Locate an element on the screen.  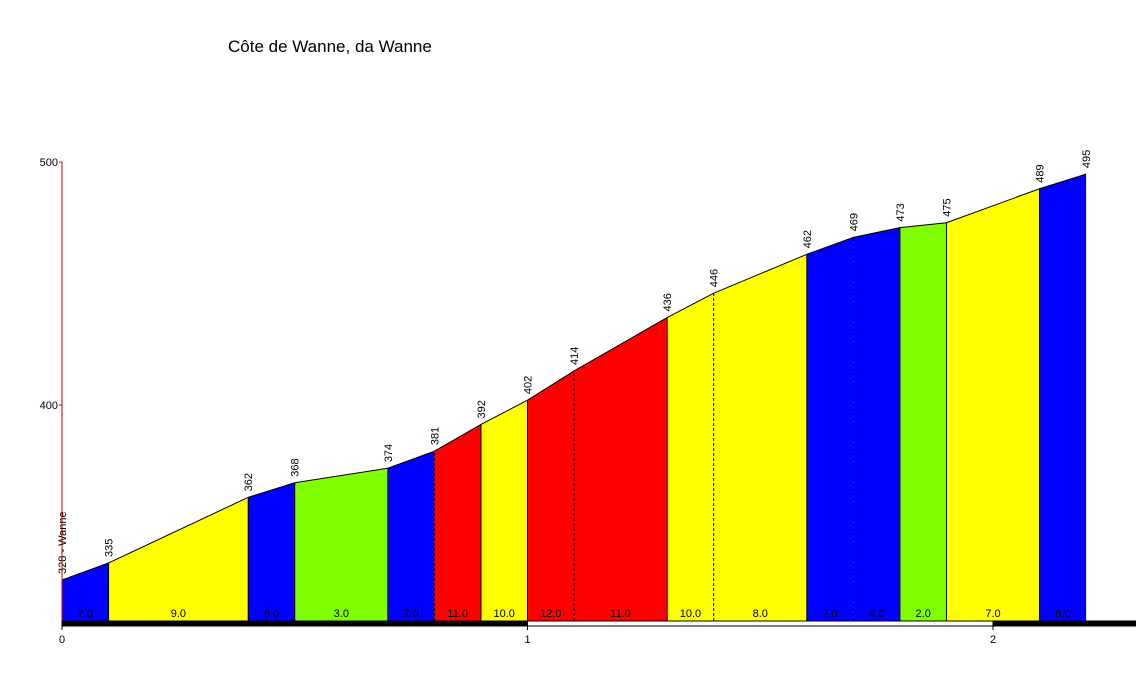
y-tick-label-0: 400 is located at coordinates (49, 406).